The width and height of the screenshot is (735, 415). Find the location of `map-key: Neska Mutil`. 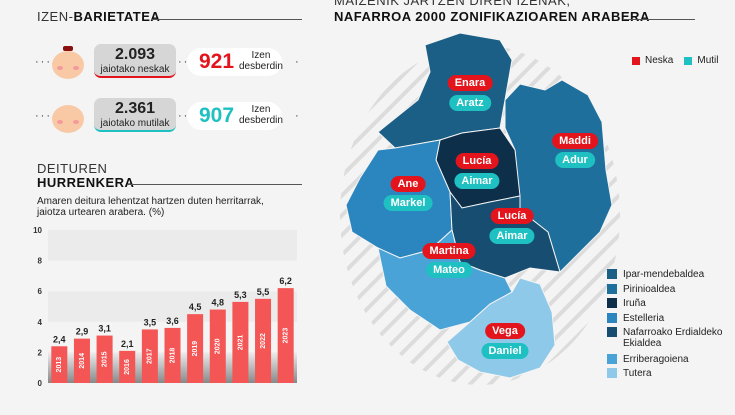

map-key: Neska Mutil is located at coordinates (675, 60).